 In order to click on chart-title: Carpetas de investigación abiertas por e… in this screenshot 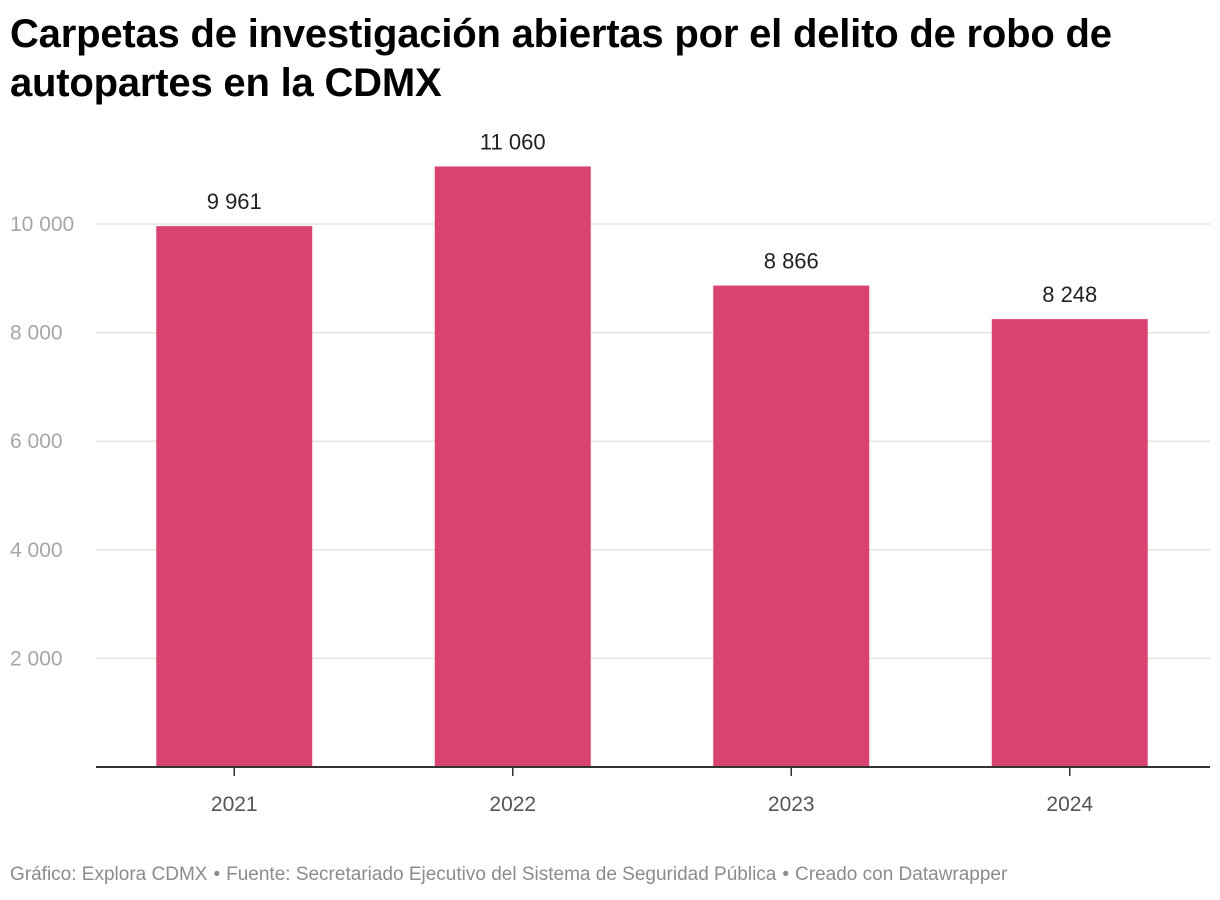, I will do `click(561, 58)`.